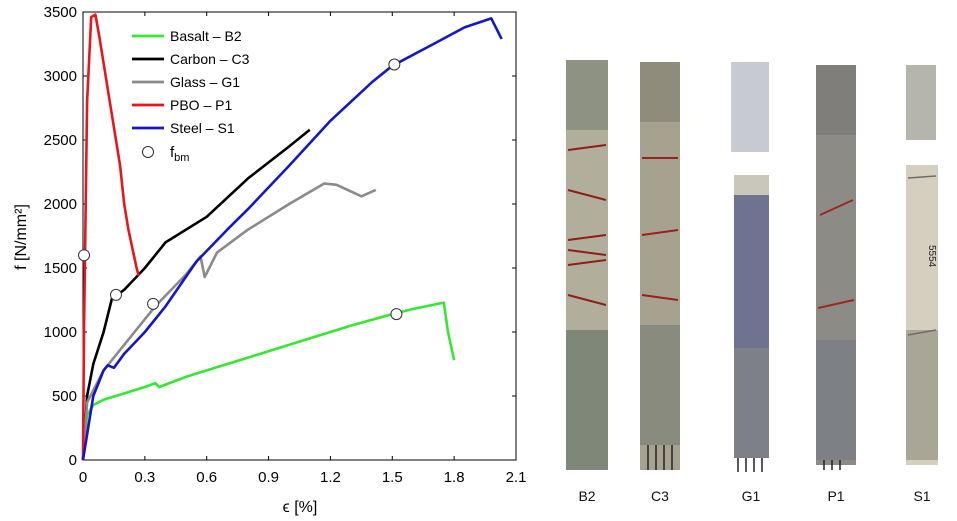 This screenshot has height=521, width=957. Describe the element at coordinates (206, 477) in the screenshot. I see `x-tick-label: 0.6` at that location.